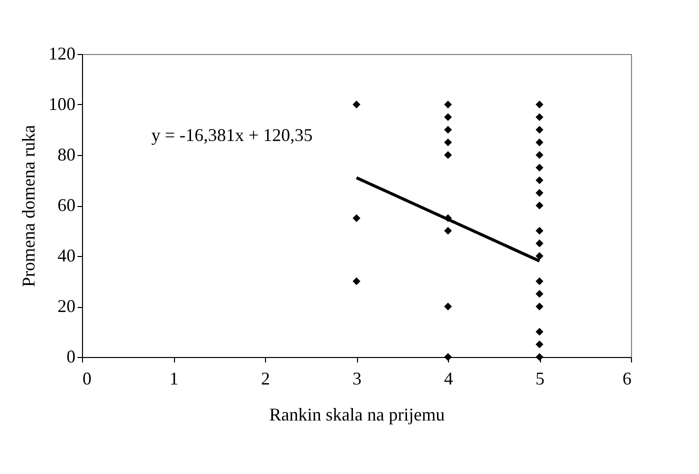 The width and height of the screenshot is (699, 474). Describe the element at coordinates (627, 378) in the screenshot. I see `x-tick-label: 6` at that location.